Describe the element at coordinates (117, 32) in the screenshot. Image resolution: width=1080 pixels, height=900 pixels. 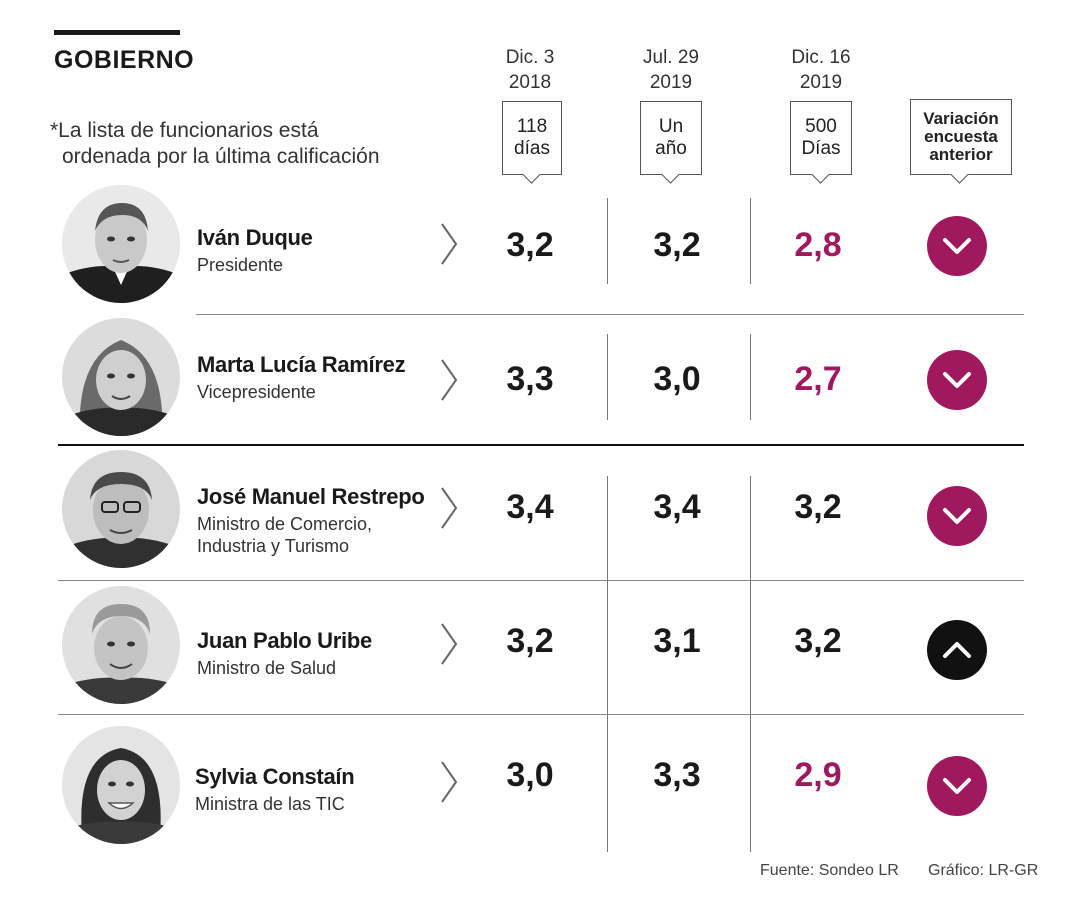
I see `title-rule` at that location.